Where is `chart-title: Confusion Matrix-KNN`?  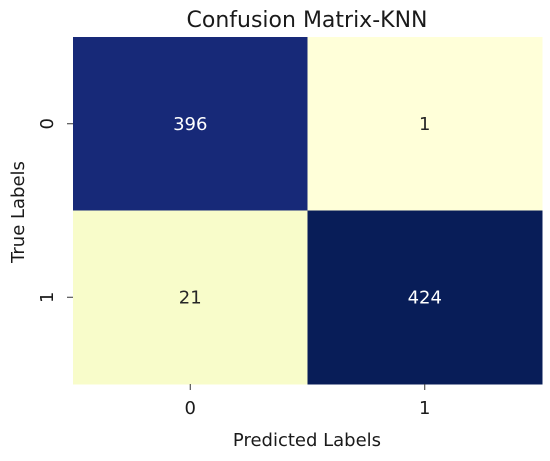 chart-title: Confusion Matrix-KNN is located at coordinates (307, 20).